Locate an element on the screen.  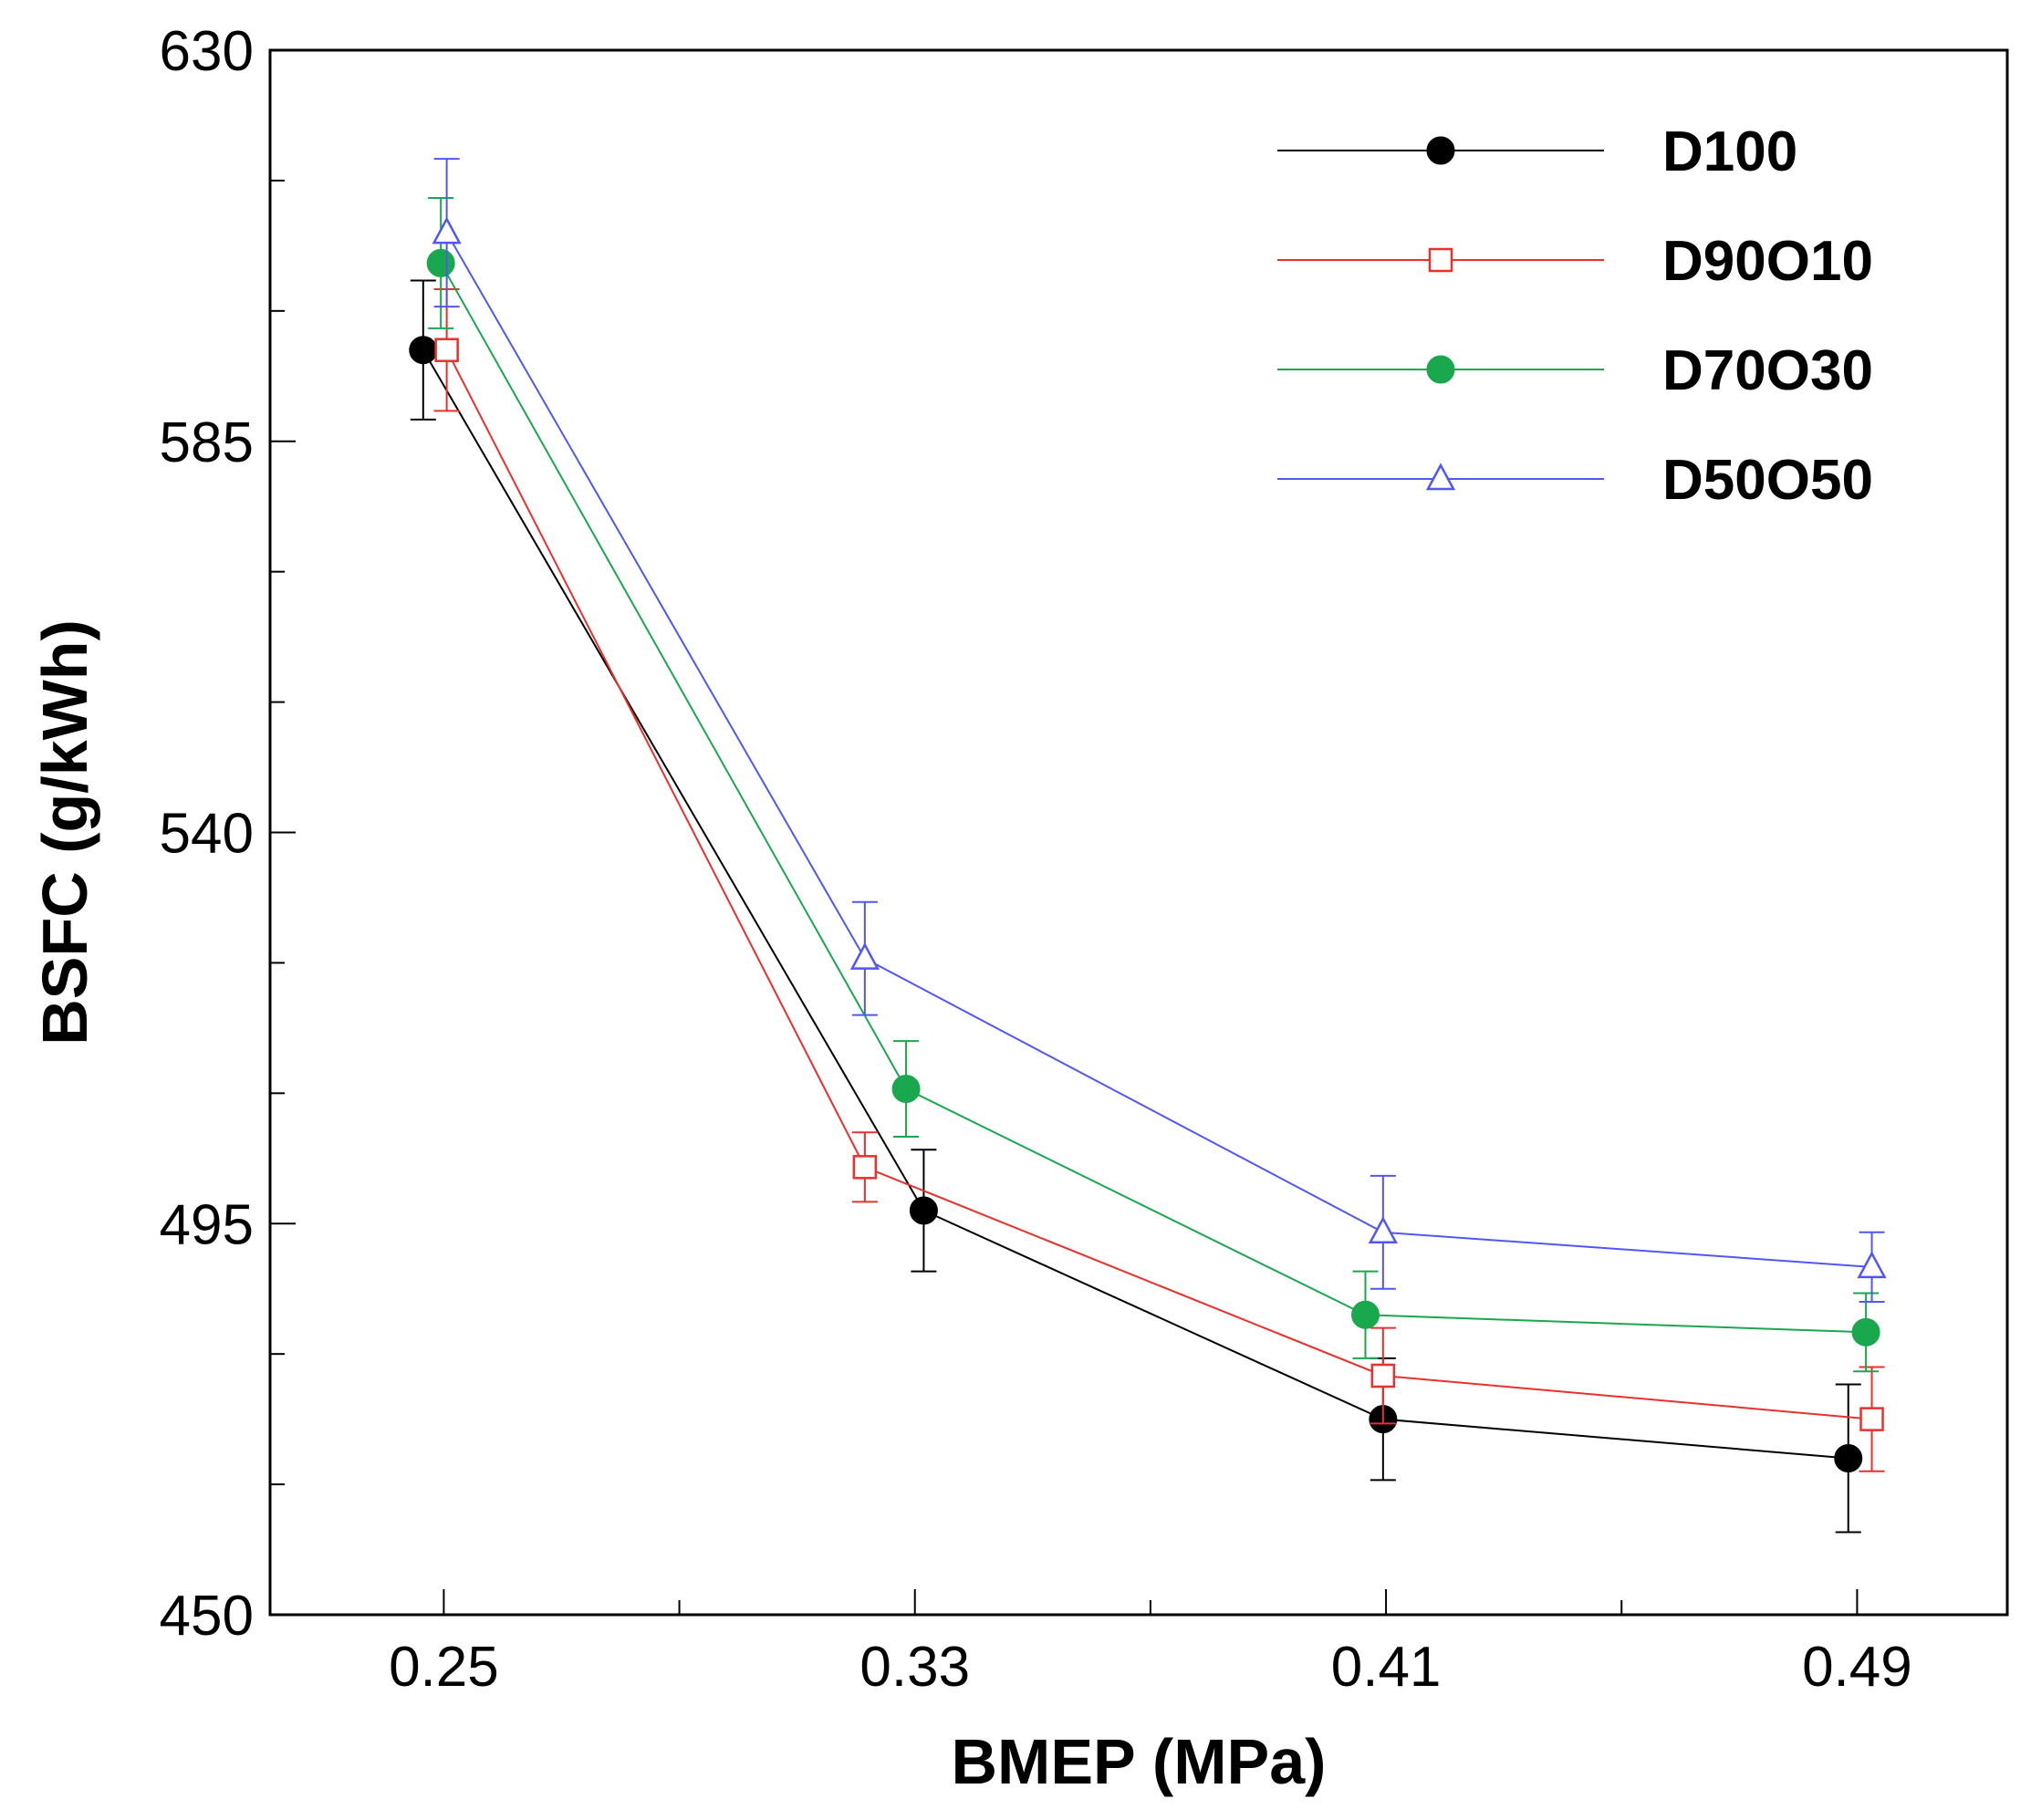
y-tick-label: 495 is located at coordinates (207, 1224).